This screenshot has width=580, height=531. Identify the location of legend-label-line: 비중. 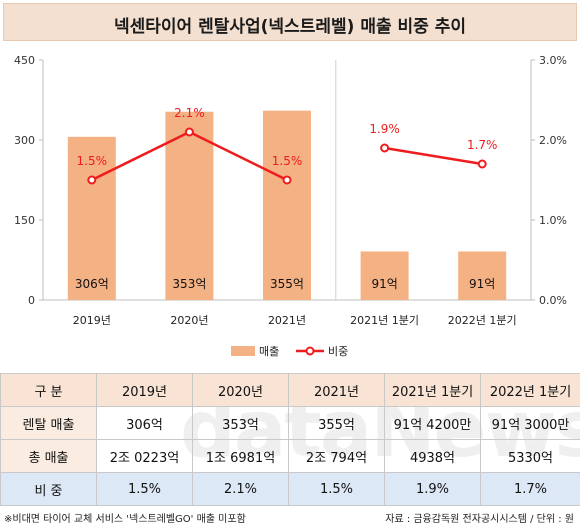
(338, 351).